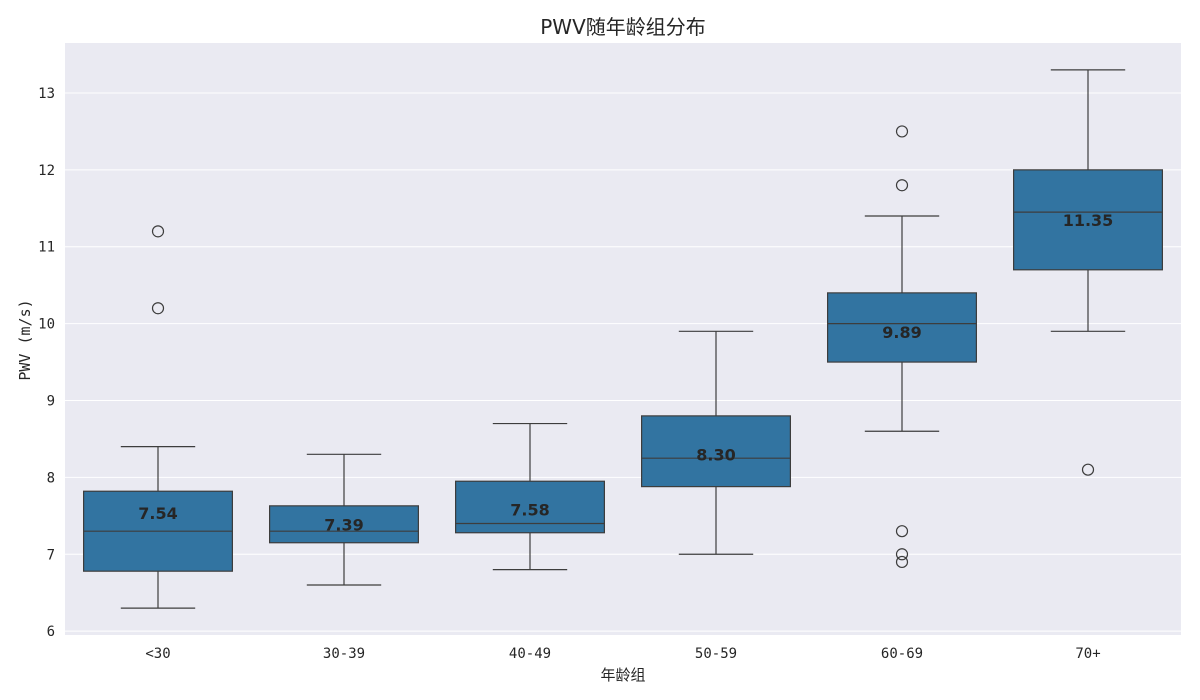  What do you see at coordinates (530, 654) in the screenshot?
I see `x-tick-label: 40-49` at bounding box center [530, 654].